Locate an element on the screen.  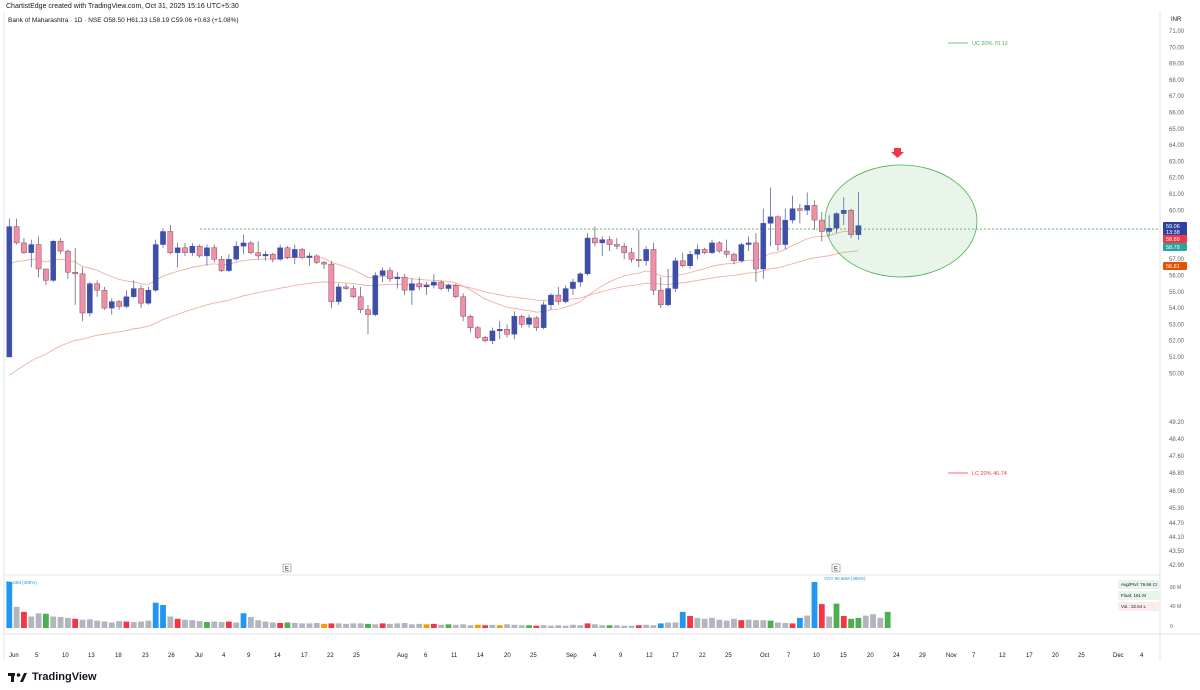
price-tag-label: 58.78 is located at coordinates (1173, 248).